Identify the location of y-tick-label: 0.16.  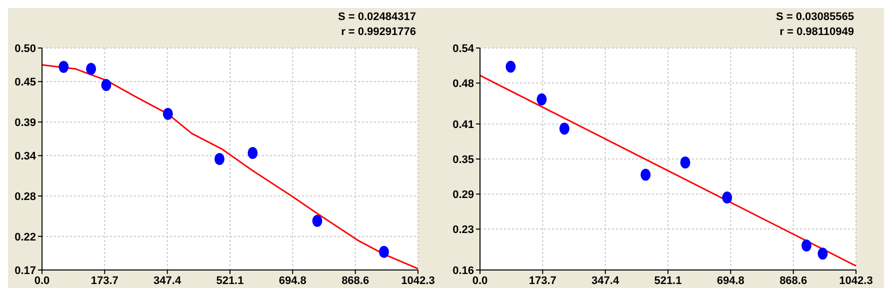
(463, 270).